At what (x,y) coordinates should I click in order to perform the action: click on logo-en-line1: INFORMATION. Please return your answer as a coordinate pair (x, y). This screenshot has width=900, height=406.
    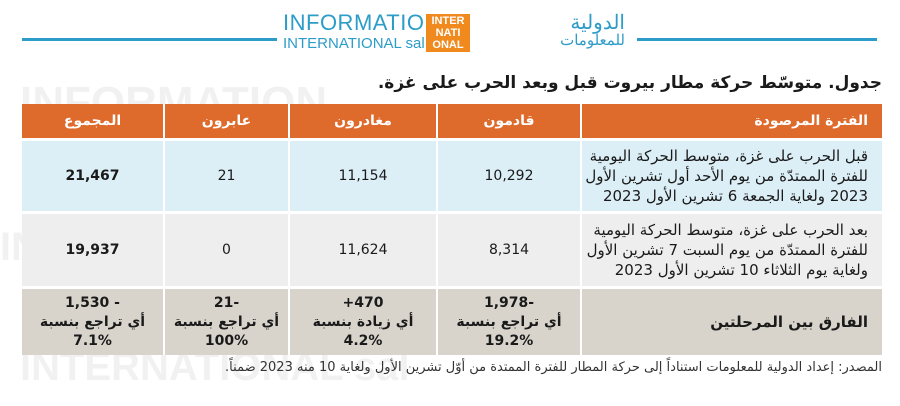
    Looking at the image, I should click on (362, 22).